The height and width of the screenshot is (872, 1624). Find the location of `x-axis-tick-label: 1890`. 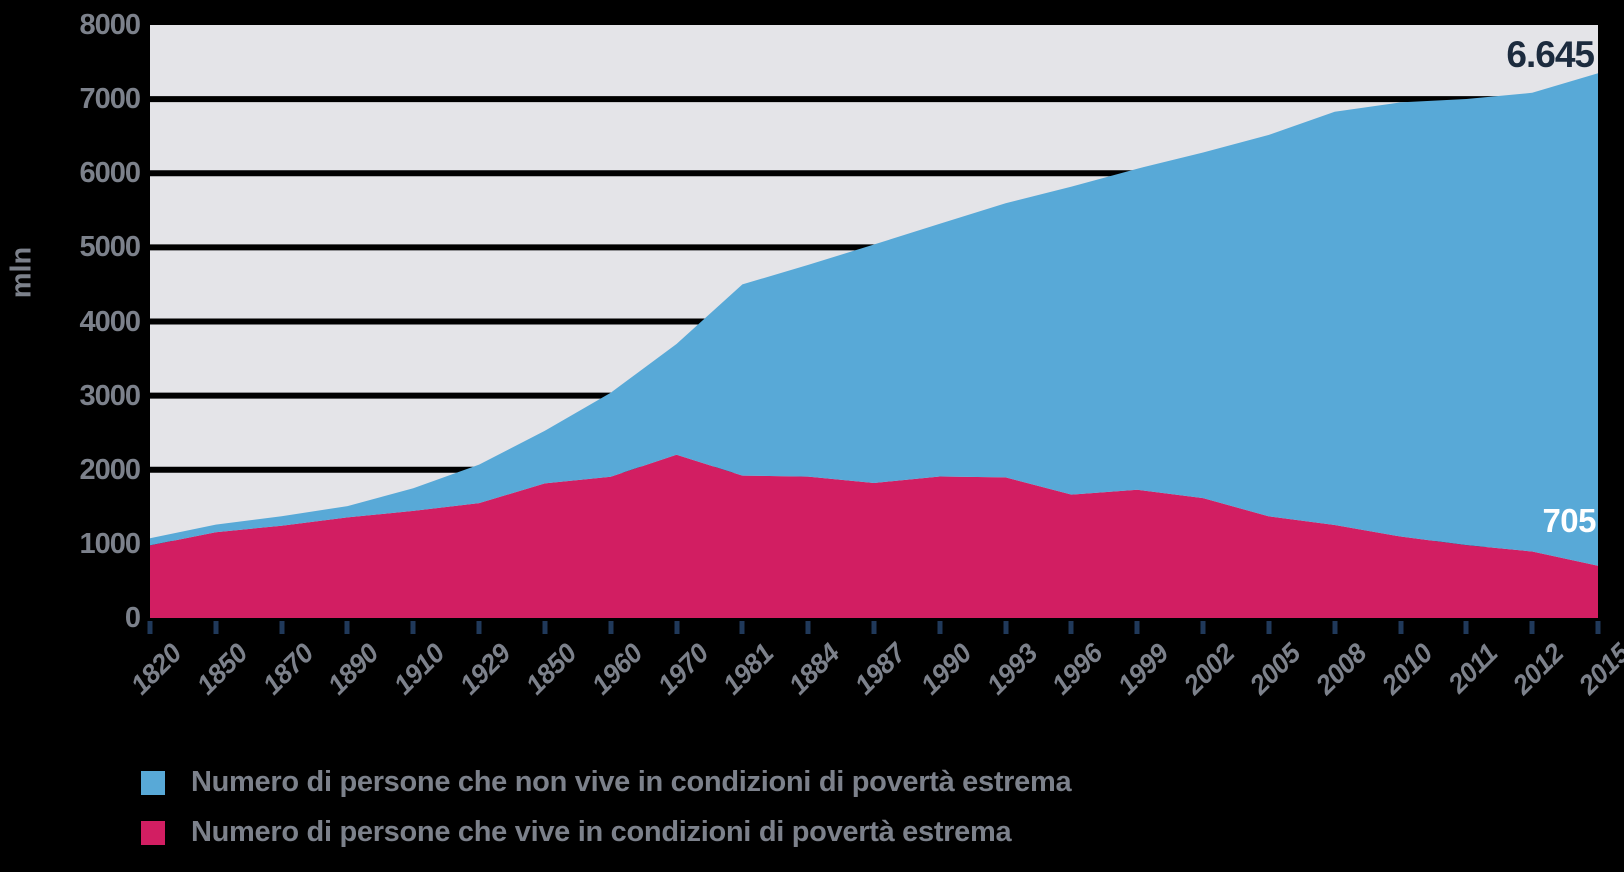

x-axis-tick-label: 1890 is located at coordinates (353, 669).